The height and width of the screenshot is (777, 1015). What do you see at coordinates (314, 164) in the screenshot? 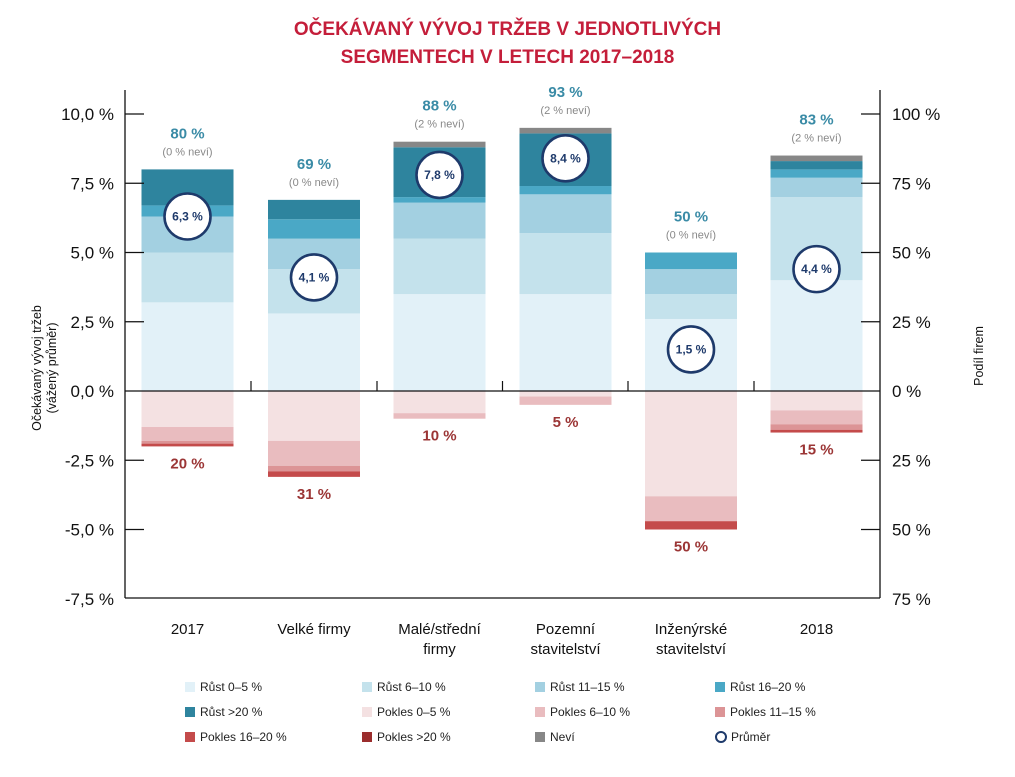
I see `top-share-label: 69 %` at bounding box center [314, 164].